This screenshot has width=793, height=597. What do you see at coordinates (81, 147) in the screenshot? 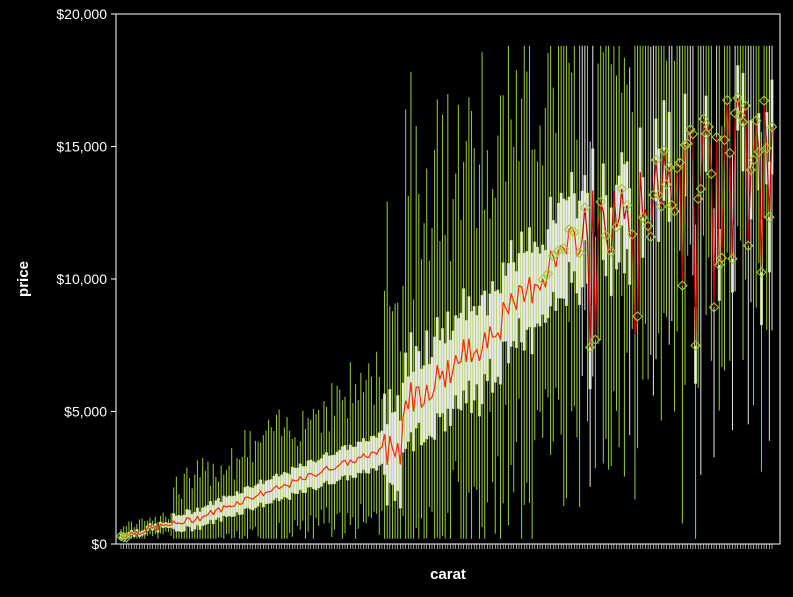
I see `y-tick-label: $15,000` at bounding box center [81, 147].